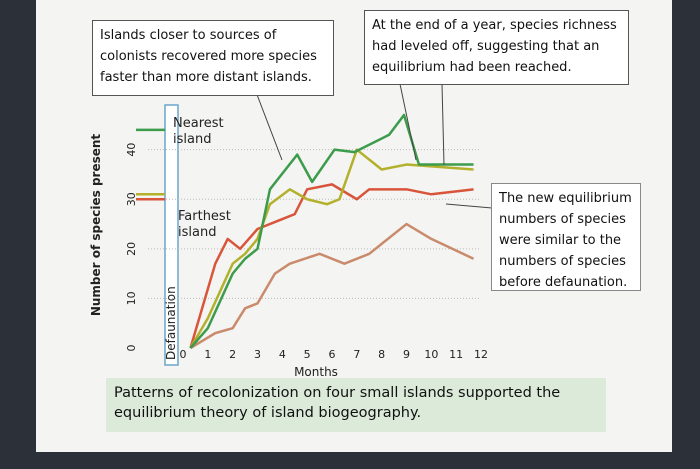  Describe the element at coordinates (356, 354) in the screenshot. I see `x-tick-label: 7` at that location.